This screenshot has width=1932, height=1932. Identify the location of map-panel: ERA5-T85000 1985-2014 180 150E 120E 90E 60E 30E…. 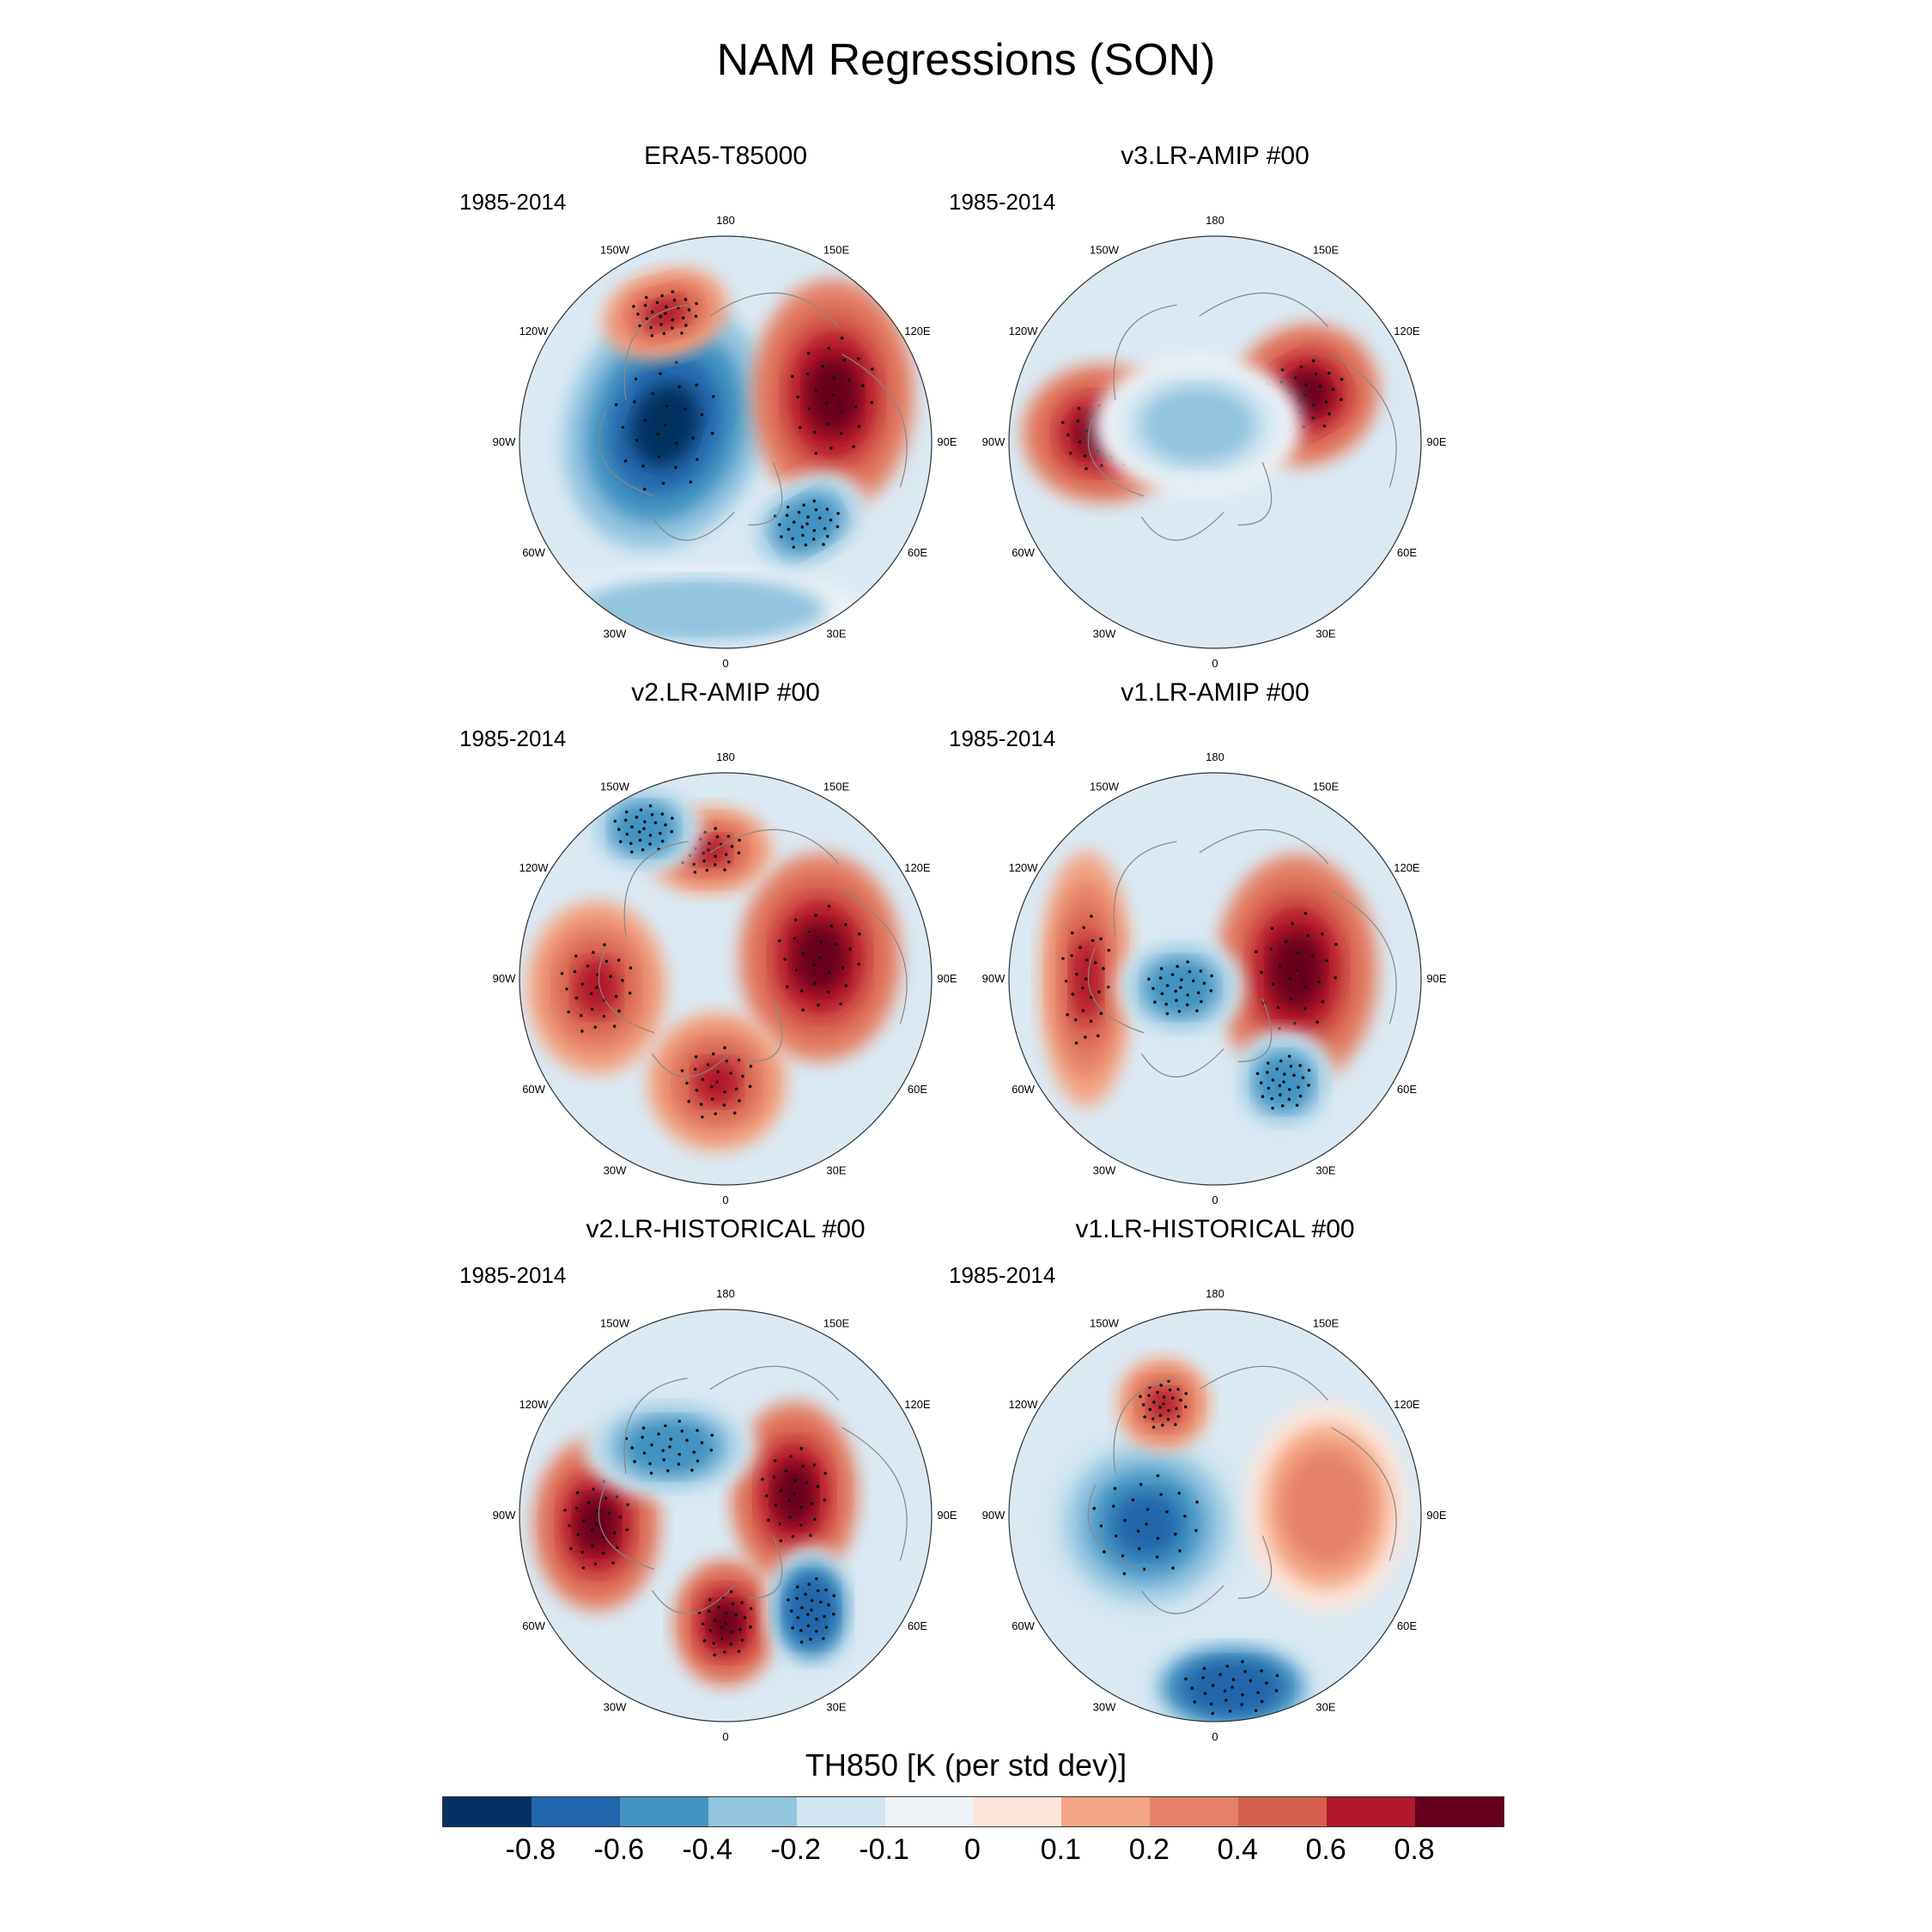
(721, 406).